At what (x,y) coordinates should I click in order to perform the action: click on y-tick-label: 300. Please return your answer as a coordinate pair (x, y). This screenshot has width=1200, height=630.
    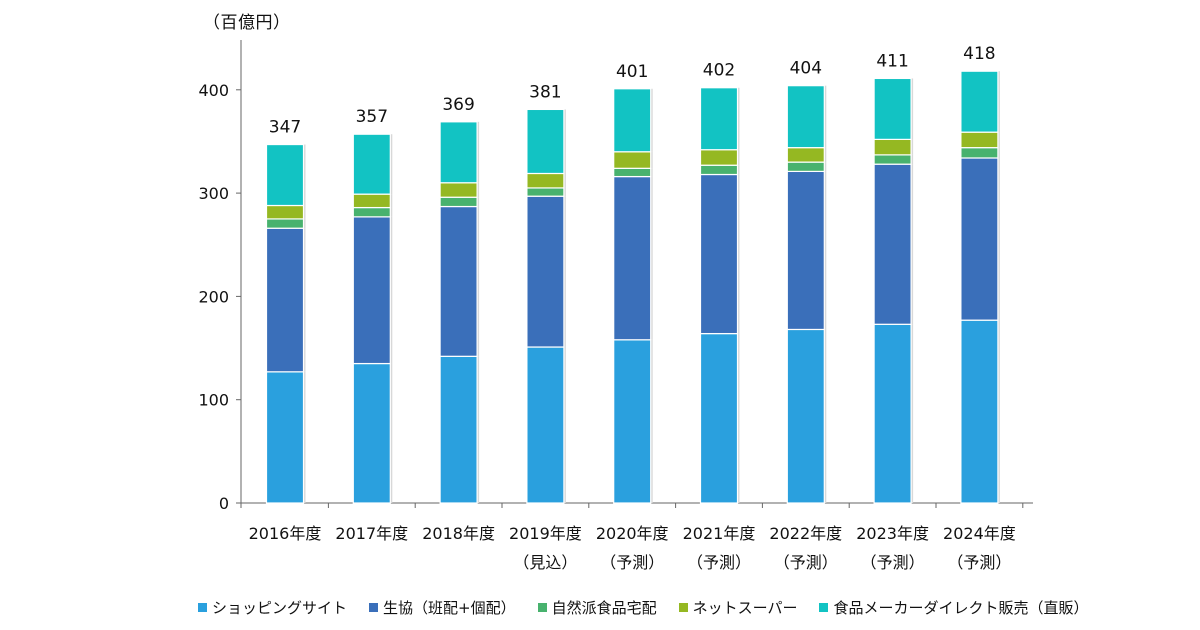
    Looking at the image, I should click on (213, 193).